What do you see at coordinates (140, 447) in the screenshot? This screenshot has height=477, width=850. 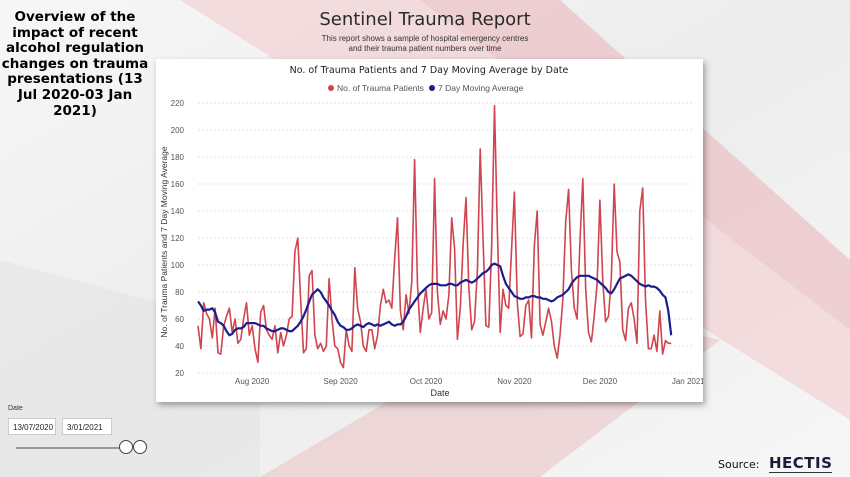 I see `slider-end-handle` at bounding box center [140, 447].